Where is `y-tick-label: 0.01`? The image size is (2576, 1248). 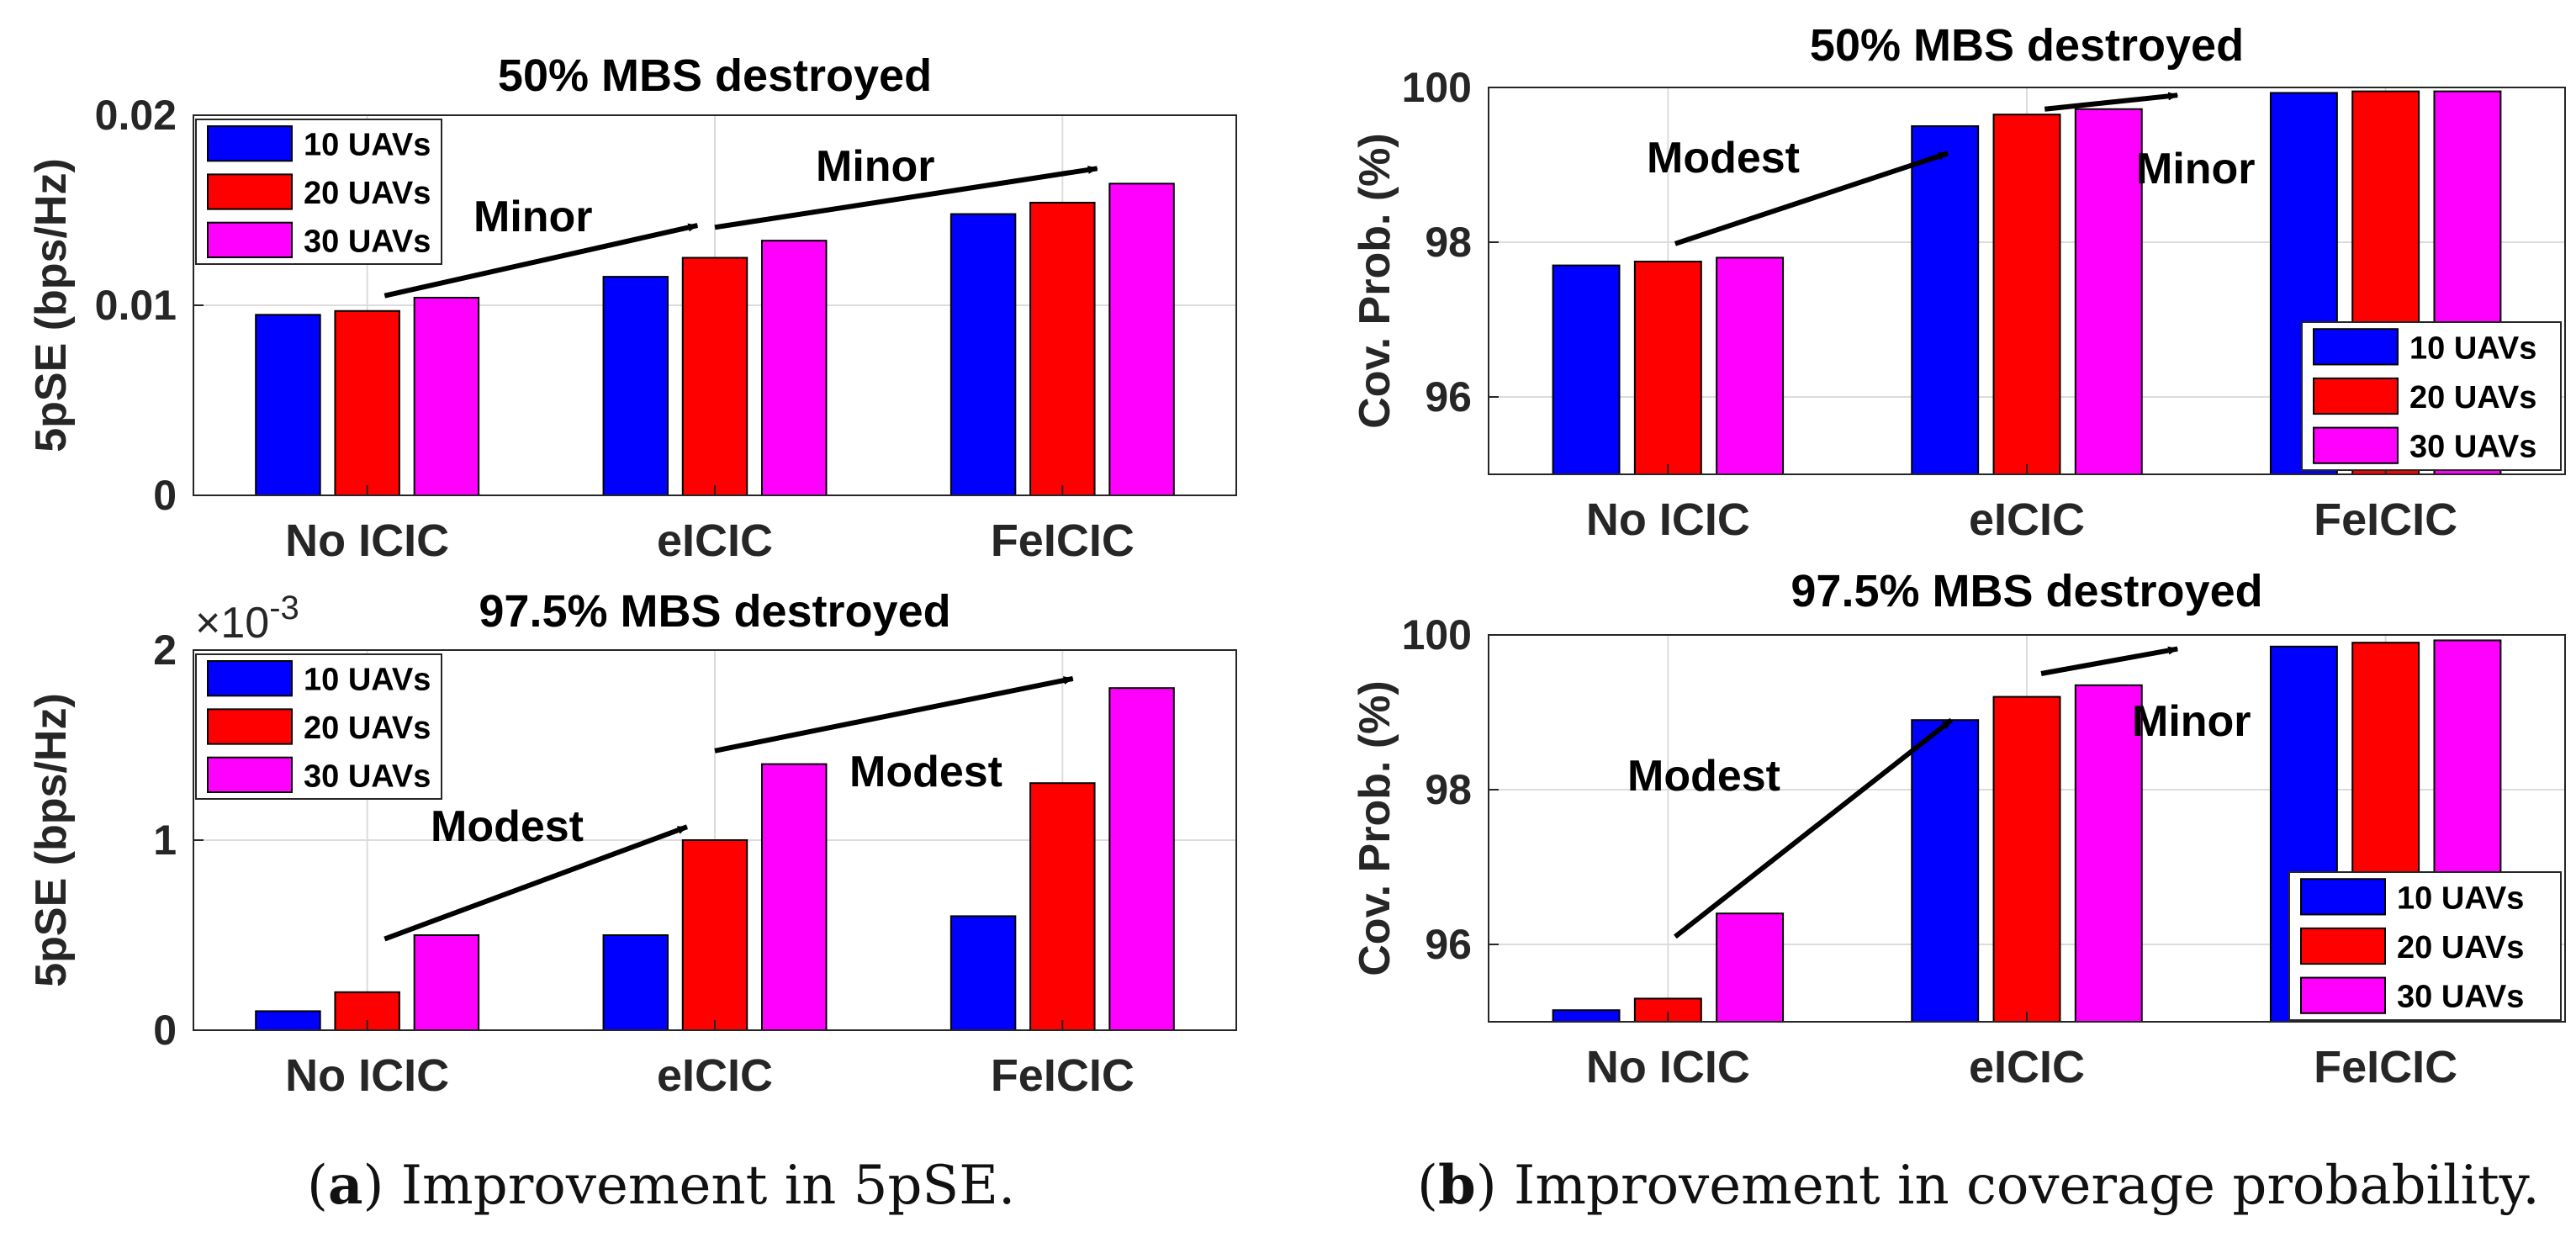
y-tick-label: 0.01 is located at coordinates (136, 305).